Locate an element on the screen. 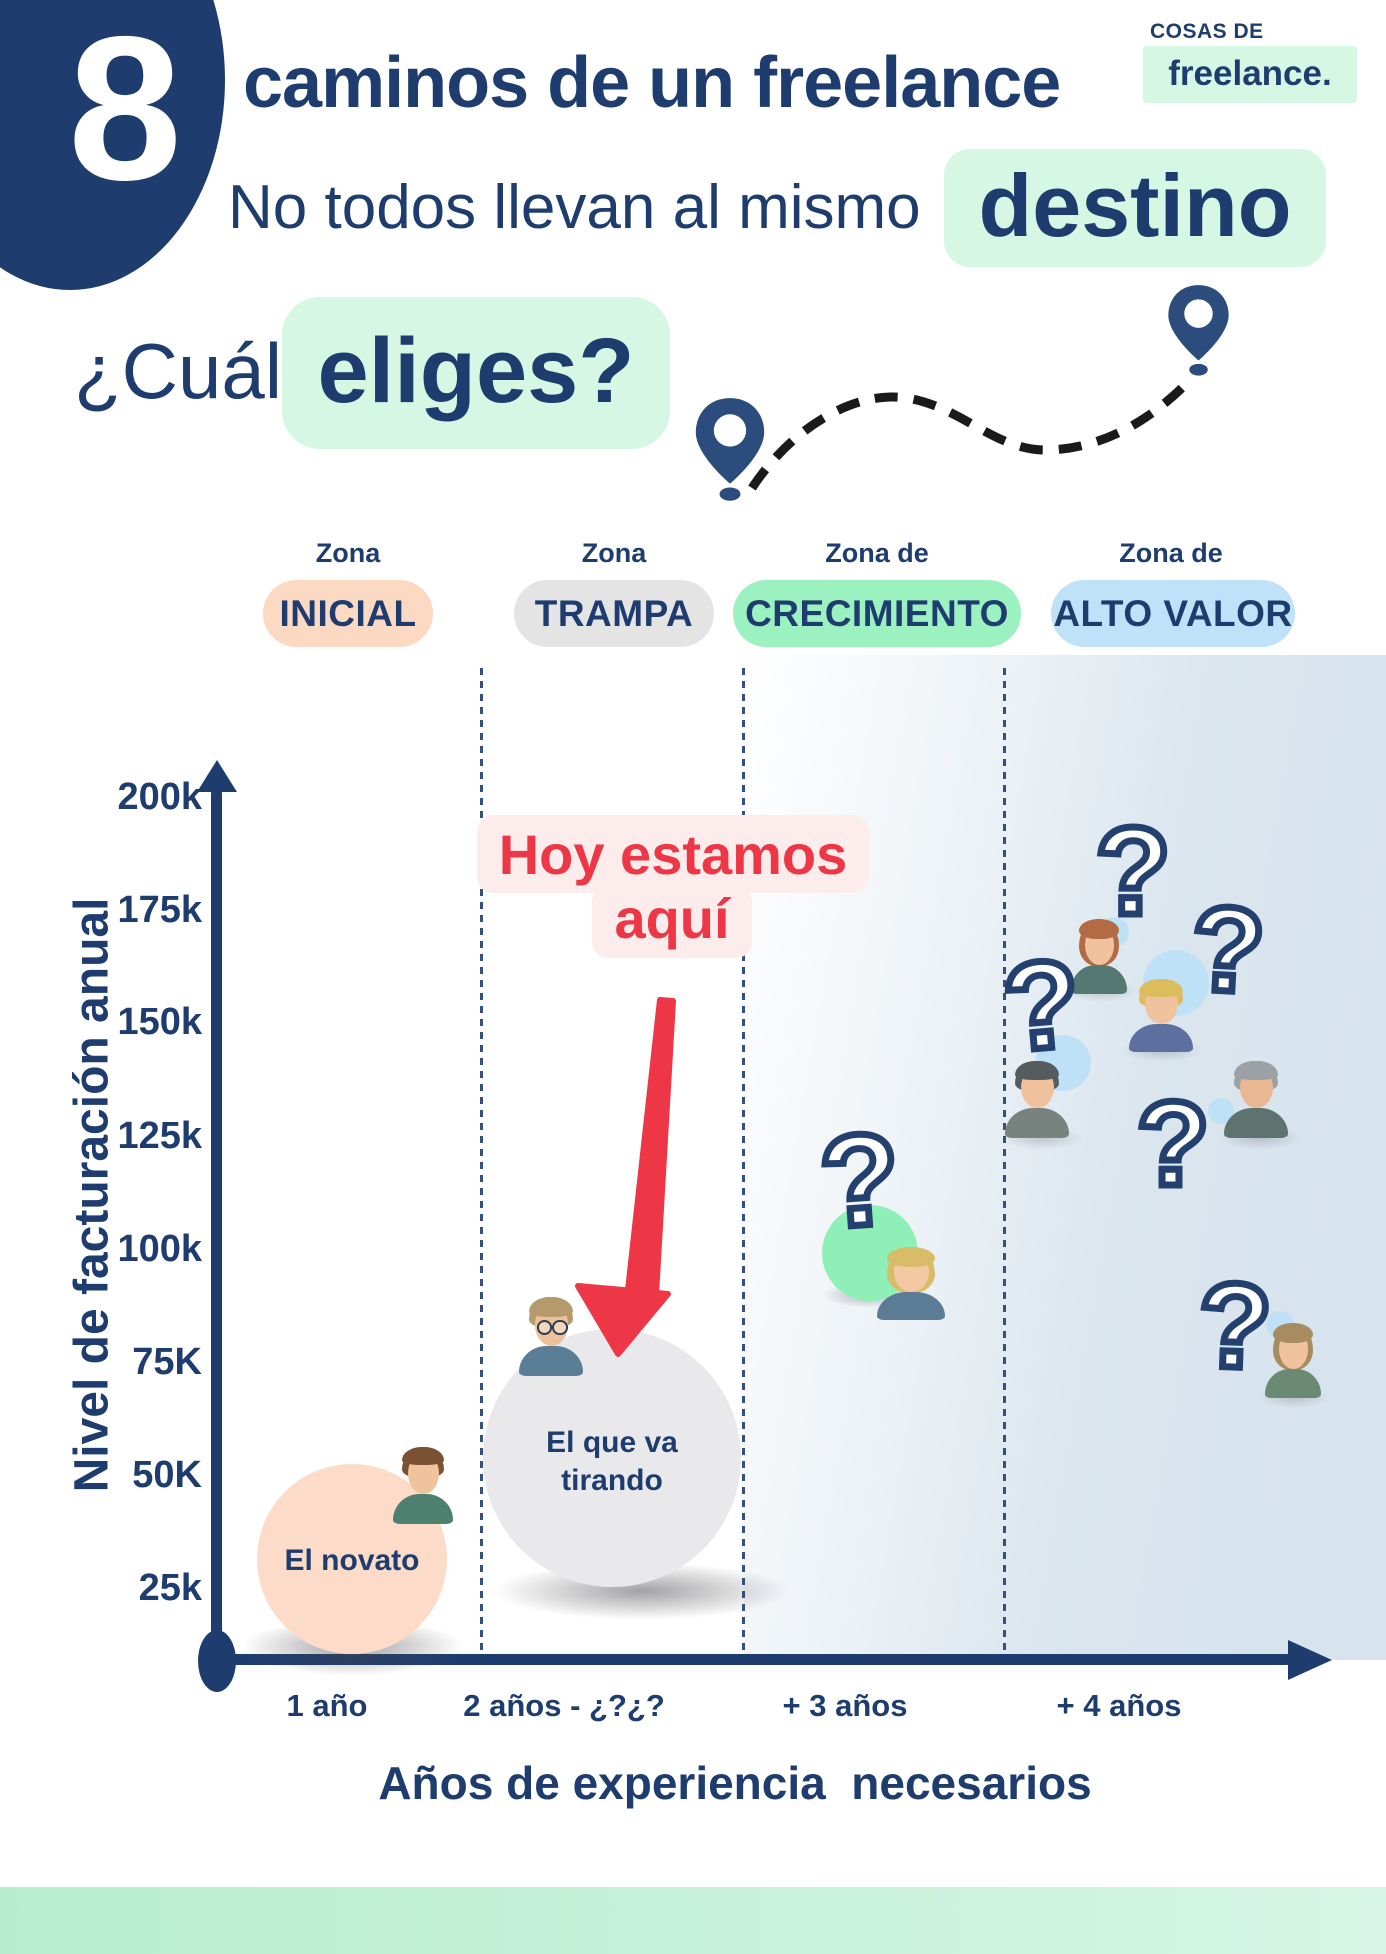 The height and width of the screenshot is (1954, 1386). y-tick-100k: 100k is located at coordinates (159, 1249).